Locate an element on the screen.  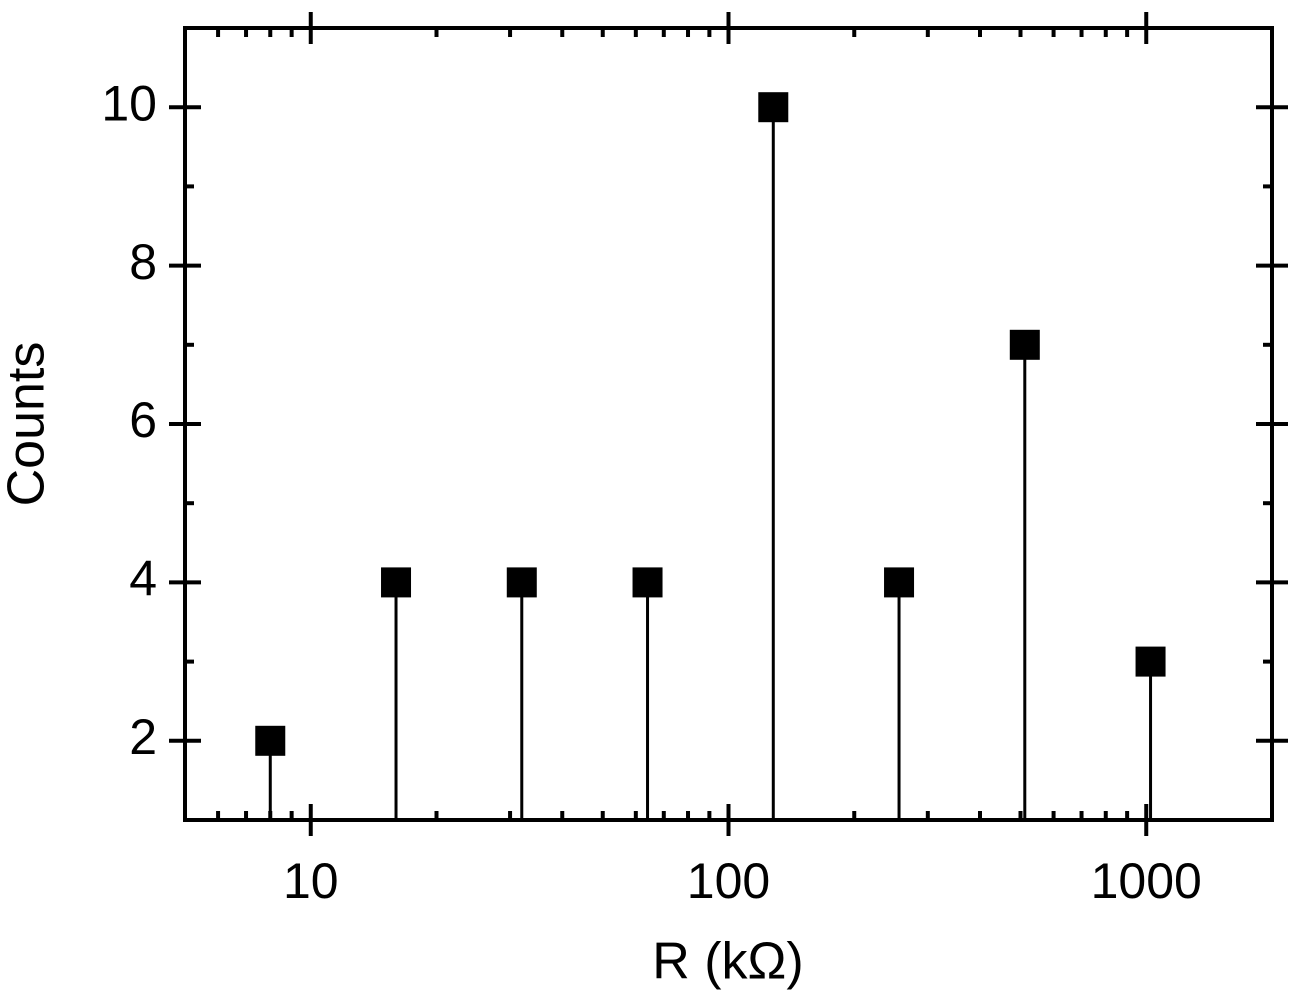
y-tick-label: 8 is located at coordinates (143, 262).